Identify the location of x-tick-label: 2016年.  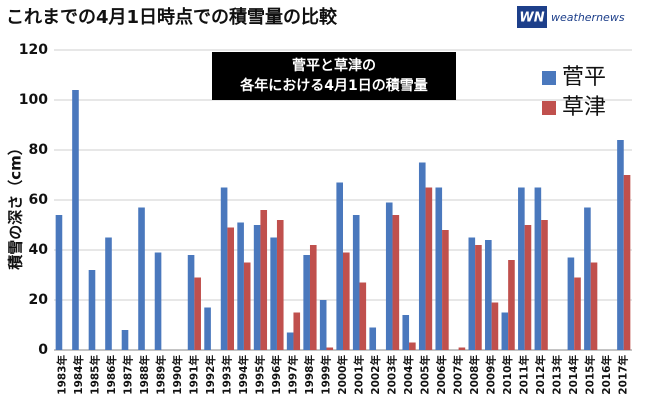
(606, 375).